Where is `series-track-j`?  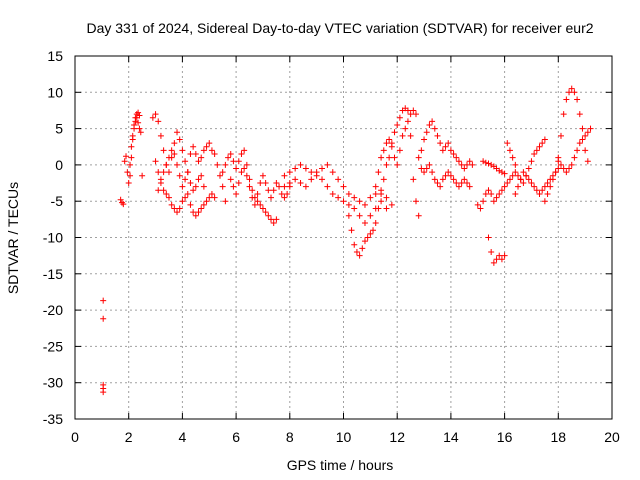
series-track-j is located at coordinates (382, 182).